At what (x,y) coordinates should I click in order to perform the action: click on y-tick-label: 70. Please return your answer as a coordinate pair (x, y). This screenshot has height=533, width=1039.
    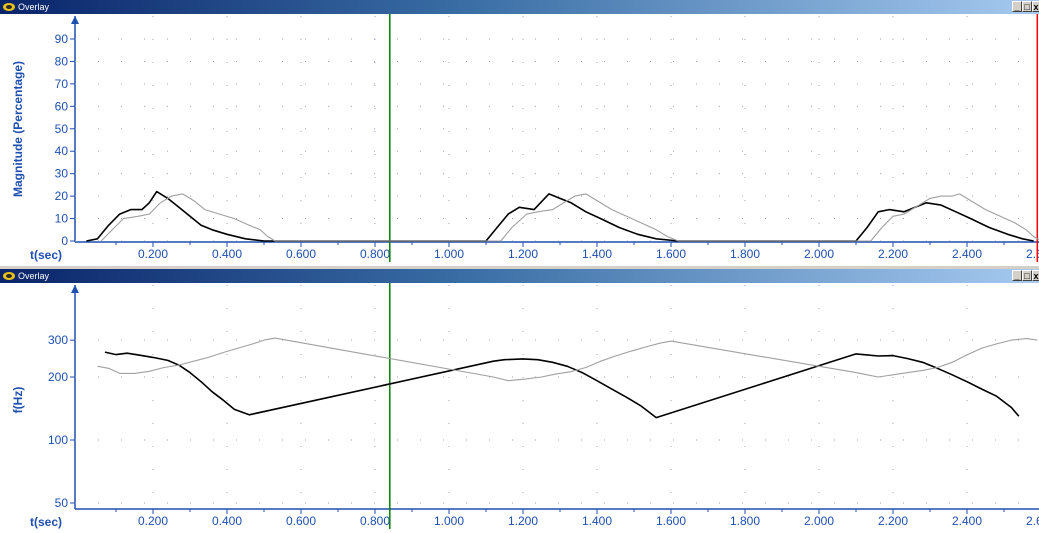
    Looking at the image, I should click on (62, 84).